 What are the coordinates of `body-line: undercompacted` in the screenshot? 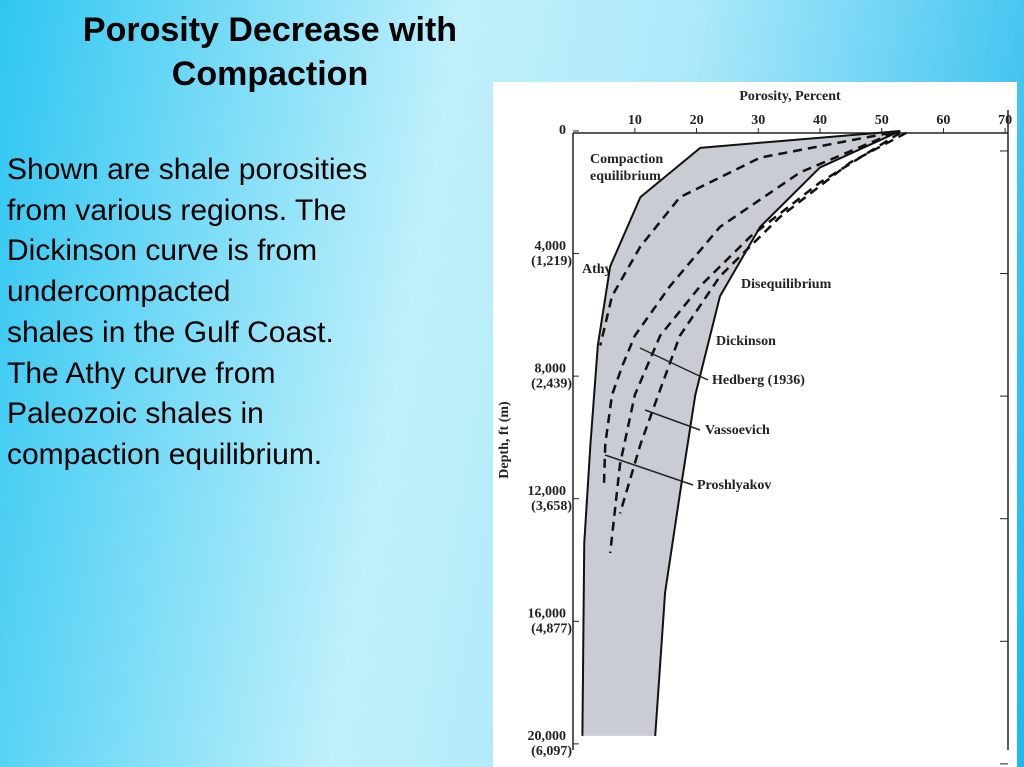 It's located at (119, 292).